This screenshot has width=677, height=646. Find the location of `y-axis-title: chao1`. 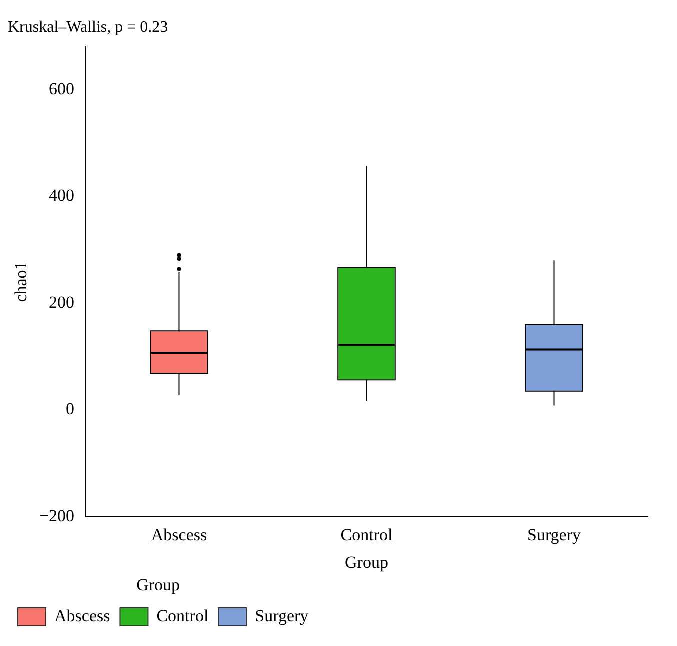

y-axis-title: chao1 is located at coordinates (21, 282).